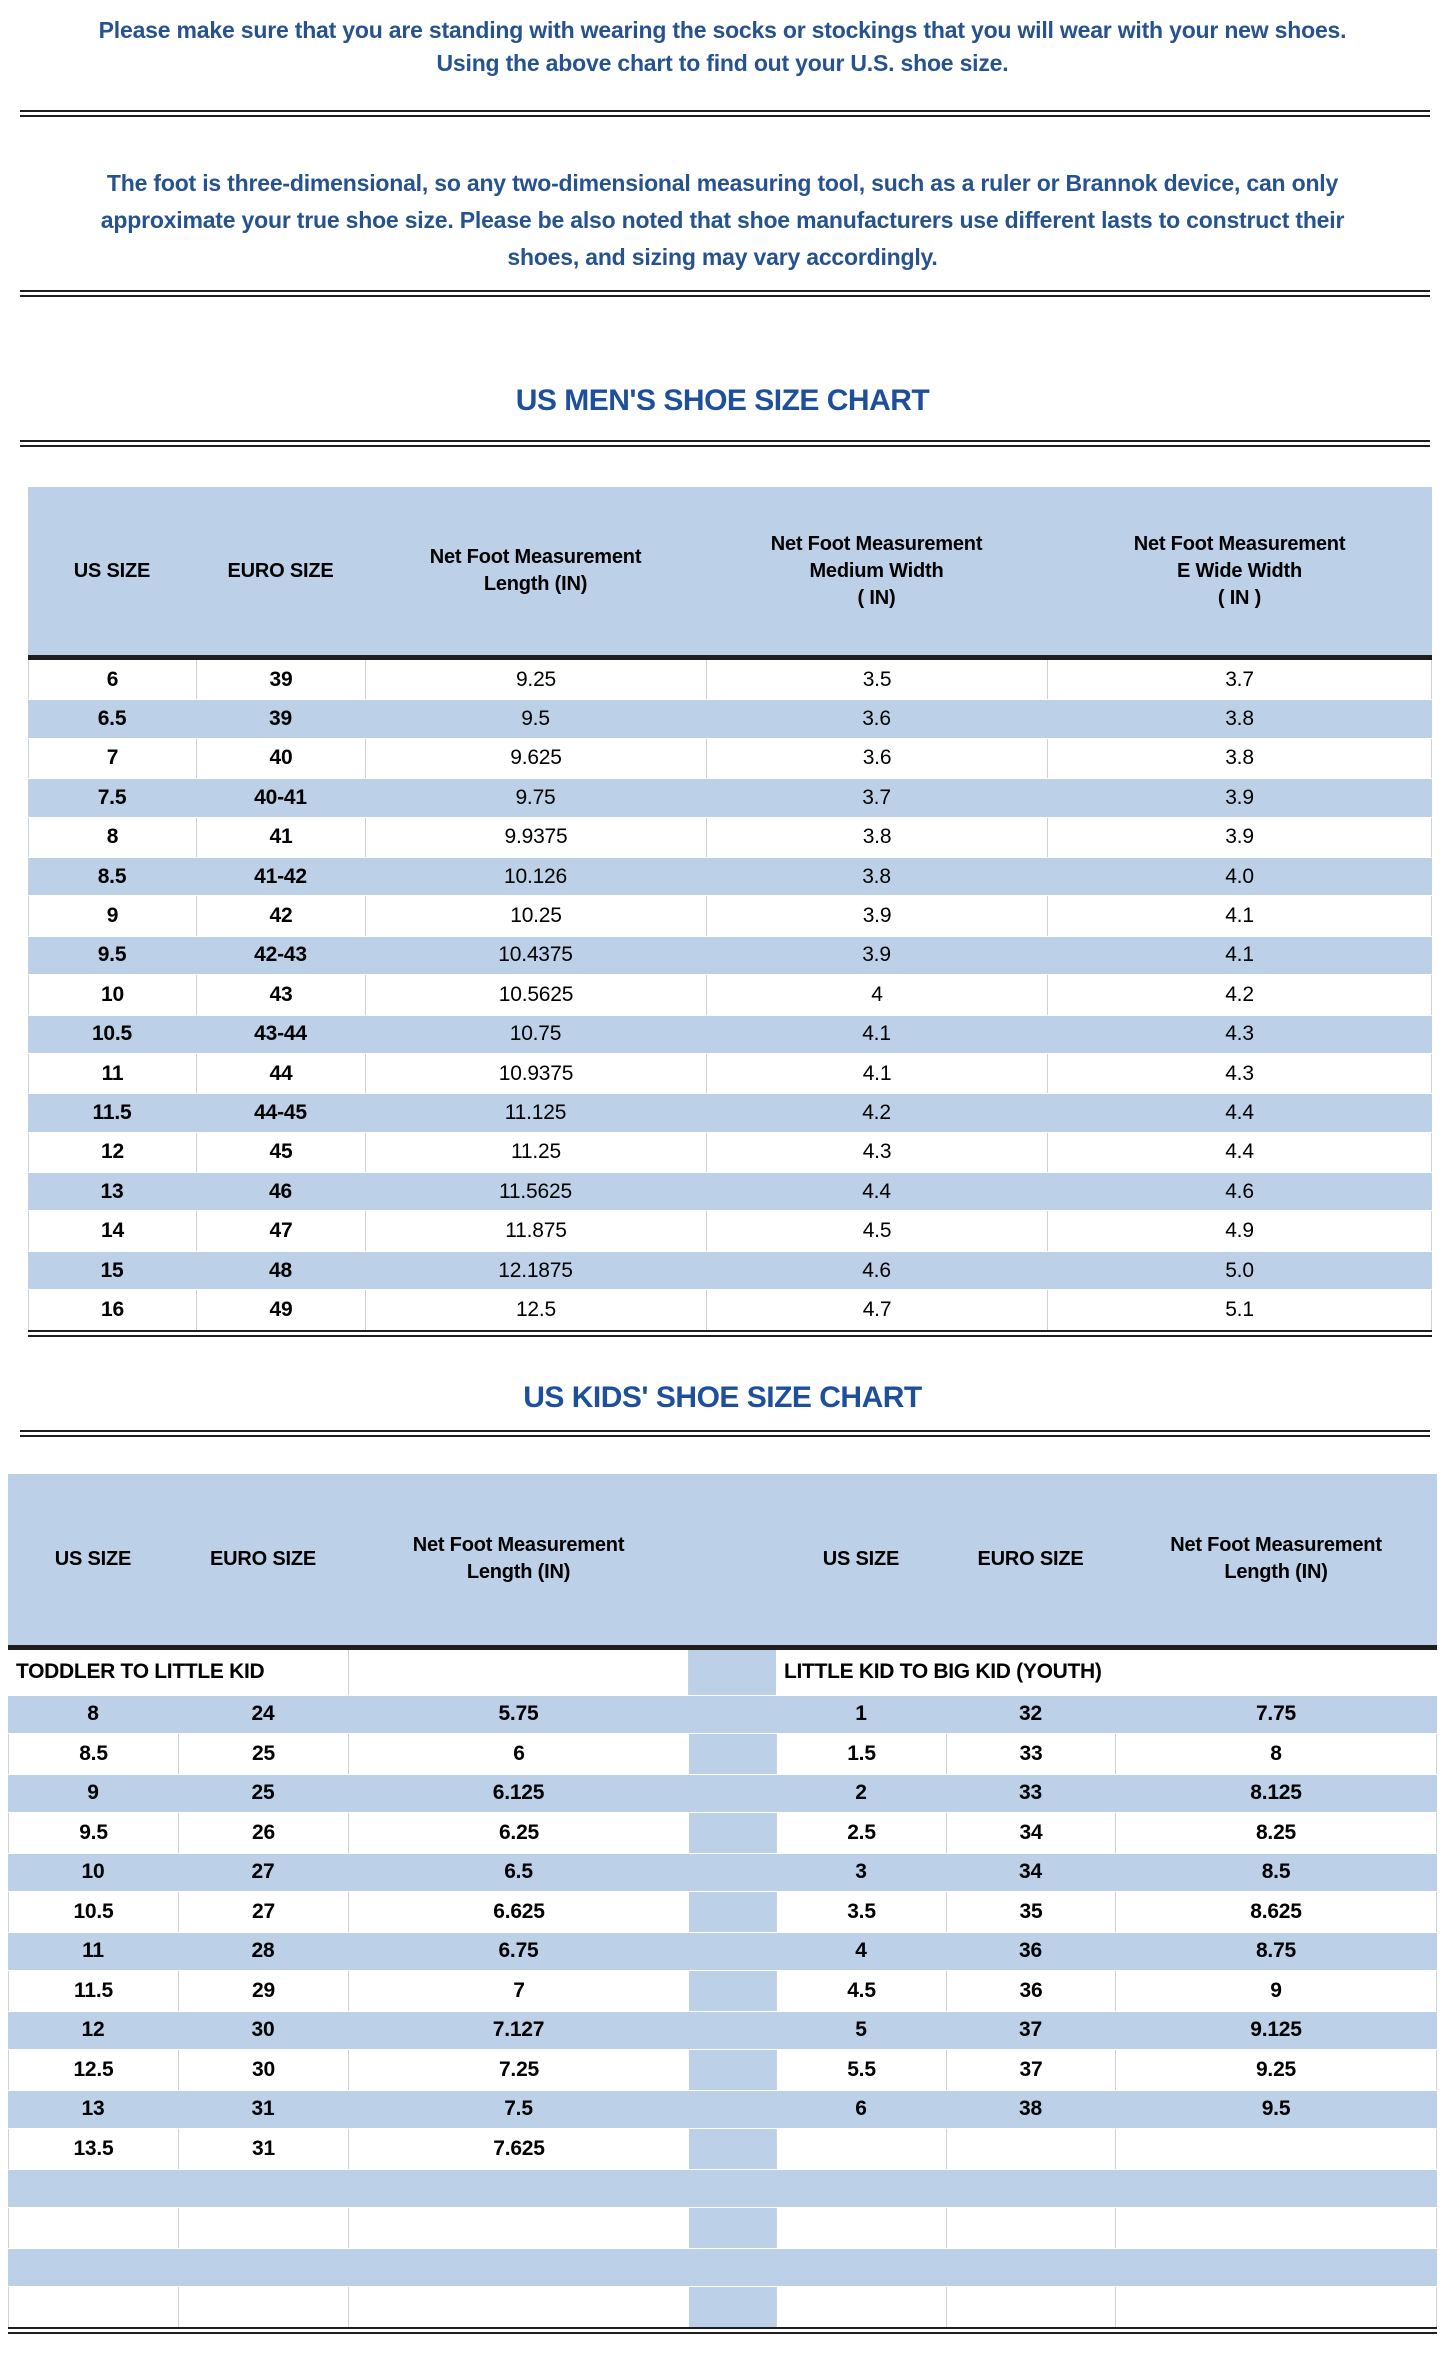 This screenshot has width=1445, height=2367. What do you see at coordinates (1239, 1310) in the screenshot?
I see `mens-cell: 5.1` at bounding box center [1239, 1310].